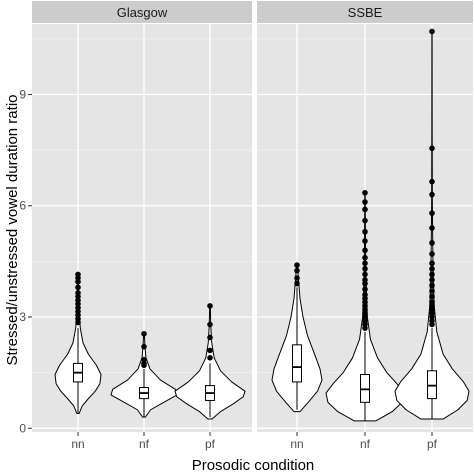 This screenshot has height=474, width=474. I want to click on y-tick-label: 9, so click(22, 94).